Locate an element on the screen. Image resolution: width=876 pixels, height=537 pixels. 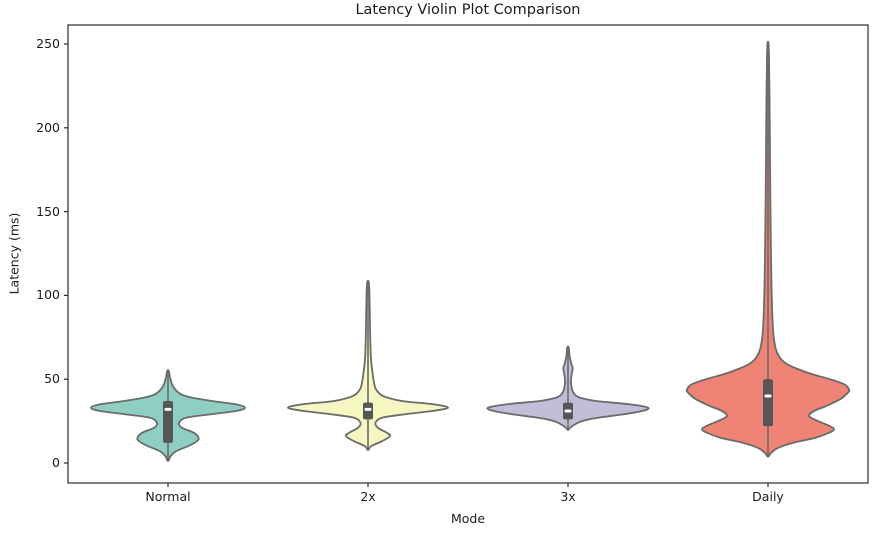
median-2x is located at coordinates (368, 409).